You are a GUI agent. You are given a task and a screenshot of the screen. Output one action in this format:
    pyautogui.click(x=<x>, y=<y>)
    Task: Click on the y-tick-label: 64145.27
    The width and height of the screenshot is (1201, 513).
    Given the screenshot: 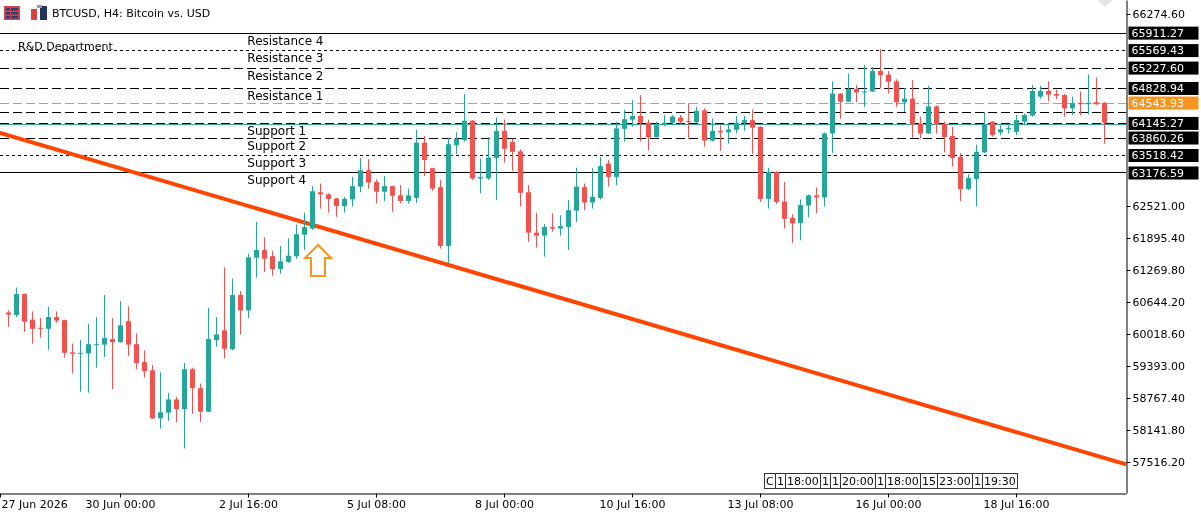 What is the action you would take?
    pyautogui.click(x=1157, y=124)
    